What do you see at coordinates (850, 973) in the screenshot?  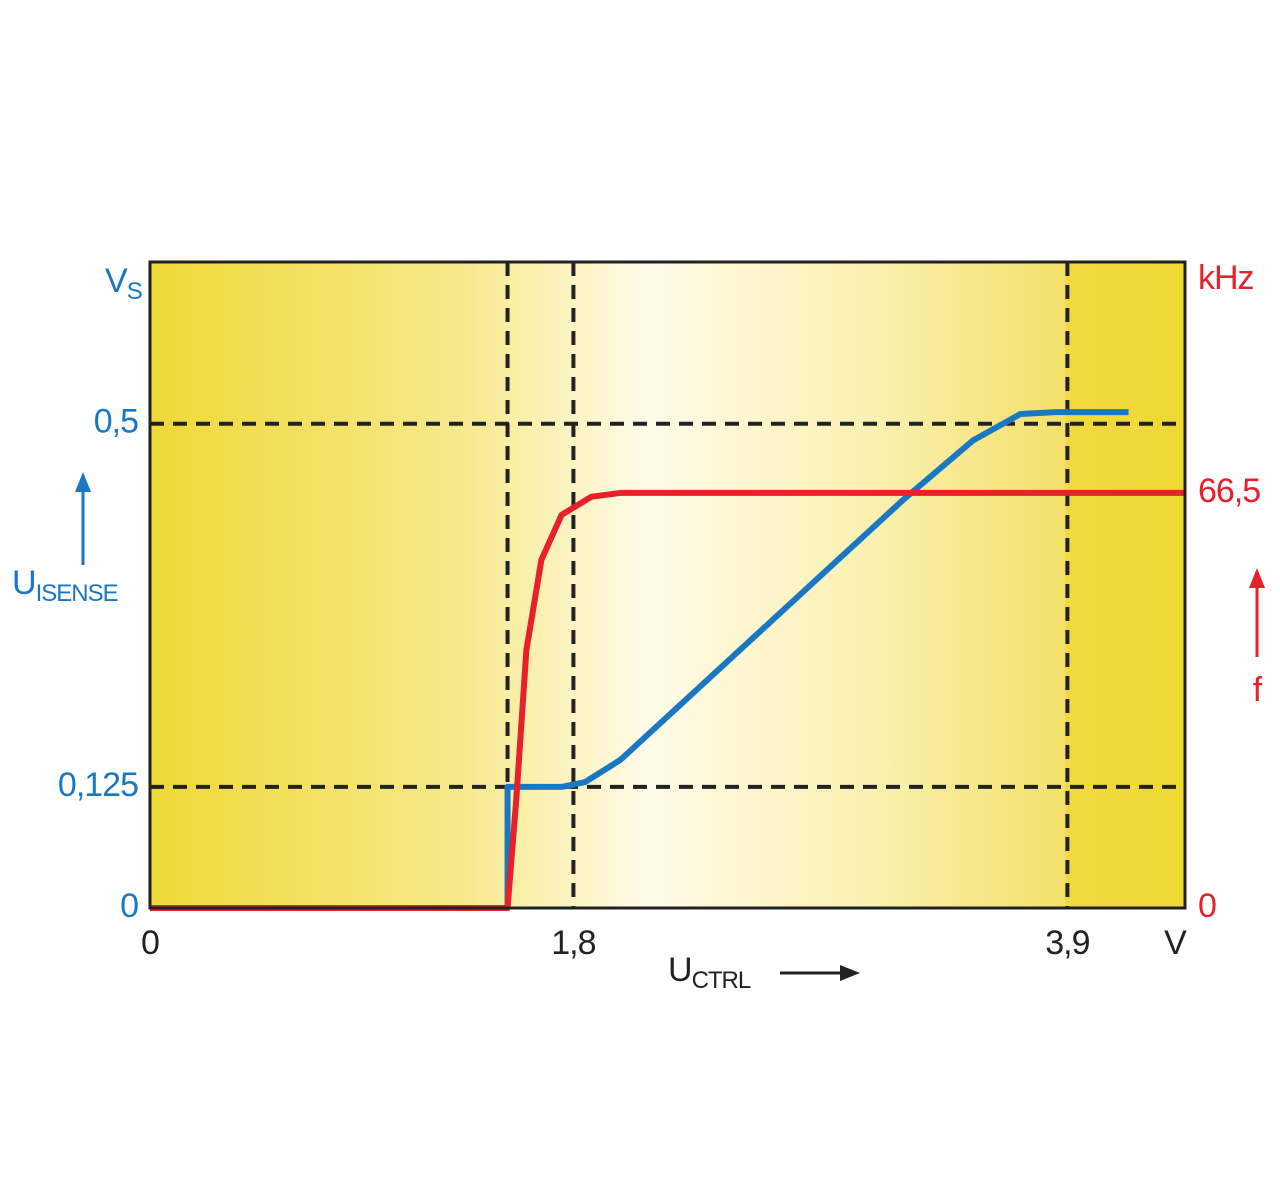 I see `x-arrow-head` at bounding box center [850, 973].